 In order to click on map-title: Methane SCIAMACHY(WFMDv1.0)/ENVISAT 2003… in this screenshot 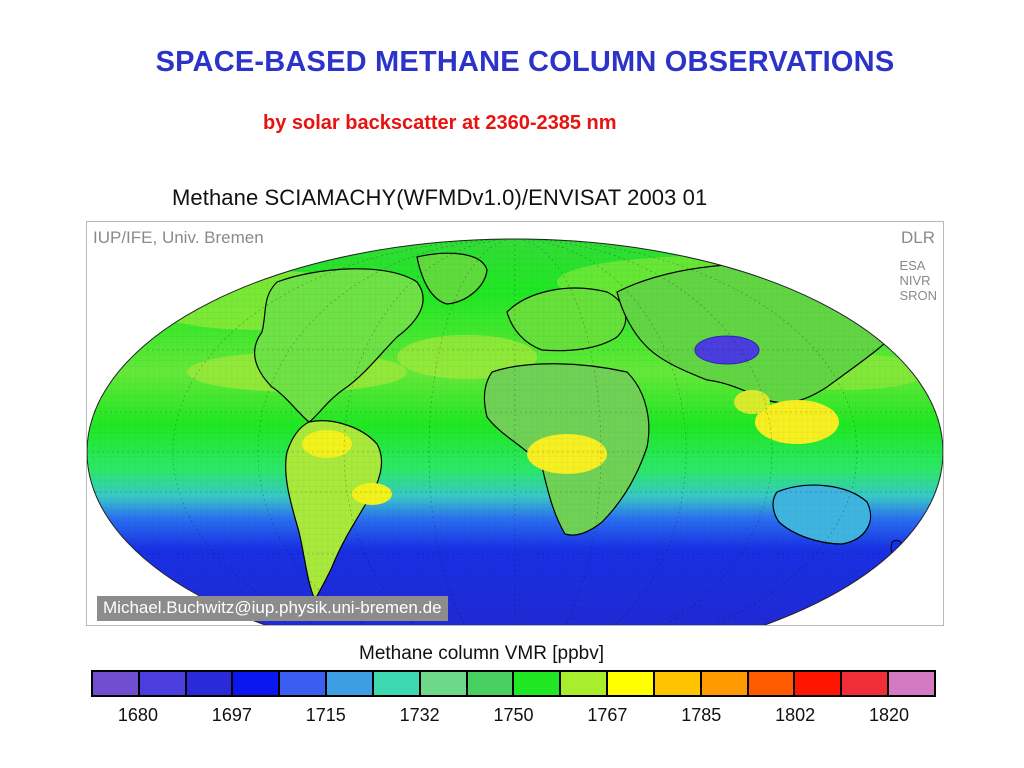, I will do `click(440, 197)`.